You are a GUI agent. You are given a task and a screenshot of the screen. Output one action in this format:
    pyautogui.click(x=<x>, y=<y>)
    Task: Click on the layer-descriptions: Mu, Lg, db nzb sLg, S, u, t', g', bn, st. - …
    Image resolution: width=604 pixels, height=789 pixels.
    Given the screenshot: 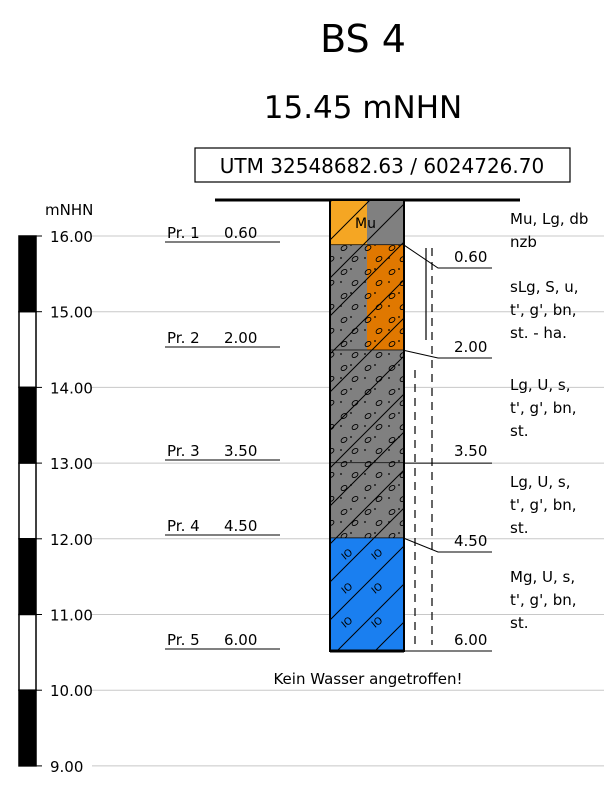 What is the action you would take?
    pyautogui.click(x=549, y=421)
    